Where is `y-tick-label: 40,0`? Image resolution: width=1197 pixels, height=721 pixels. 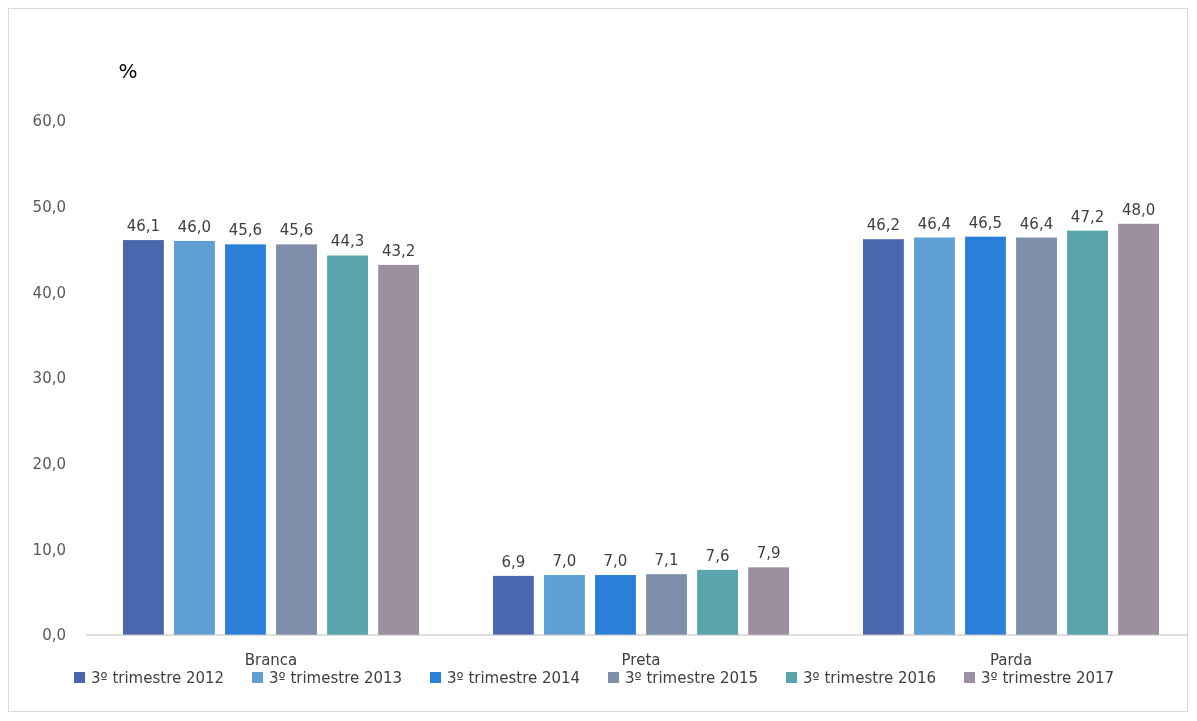 y-tick-label: 40,0 is located at coordinates (49, 292).